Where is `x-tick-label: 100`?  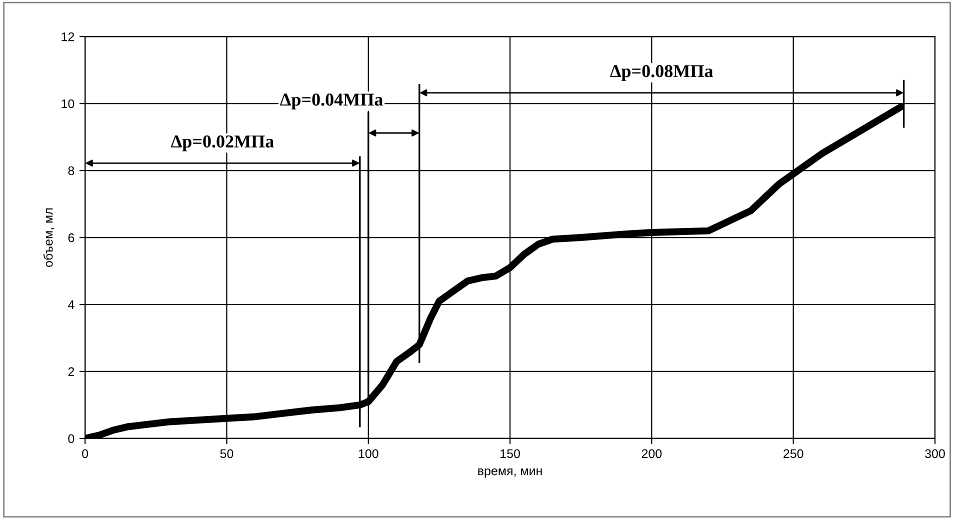 x-tick-label: 100 is located at coordinates (368, 453).